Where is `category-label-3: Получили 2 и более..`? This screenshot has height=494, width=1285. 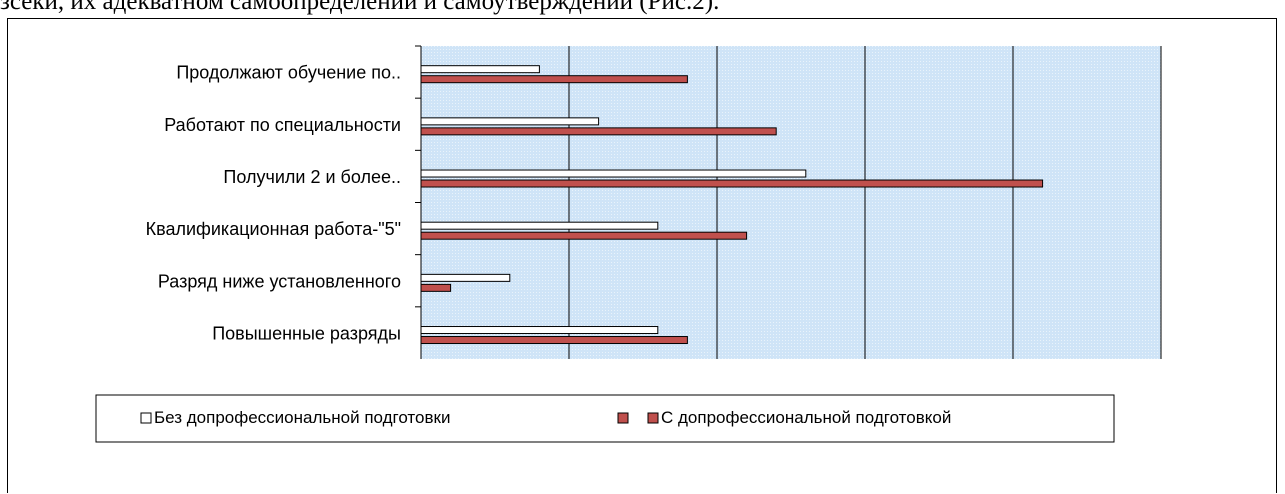
category-label-3: Получили 2 и более.. is located at coordinates (312, 177).